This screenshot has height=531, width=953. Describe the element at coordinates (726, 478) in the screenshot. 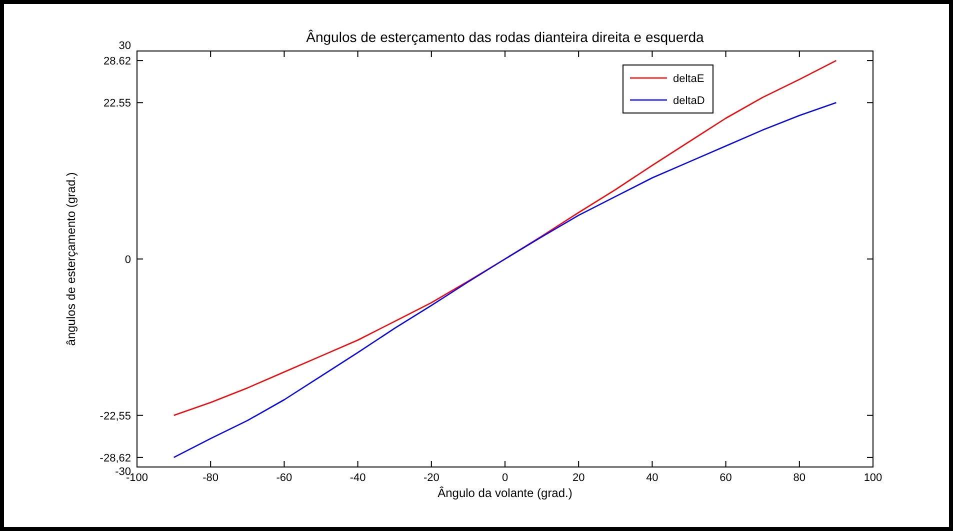

I see `x-tick-label: 60` at that location.